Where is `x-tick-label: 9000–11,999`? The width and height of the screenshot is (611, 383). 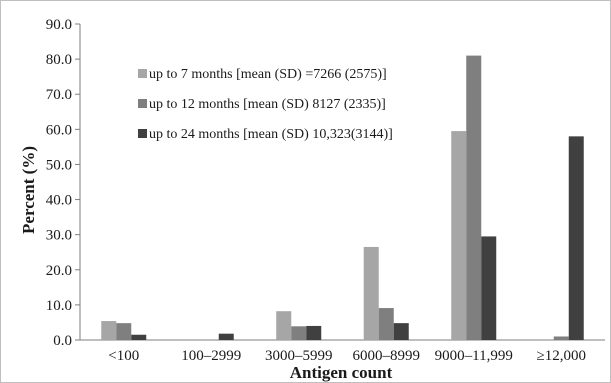 x-tick-label: 9000–11,999 is located at coordinates (474, 356).